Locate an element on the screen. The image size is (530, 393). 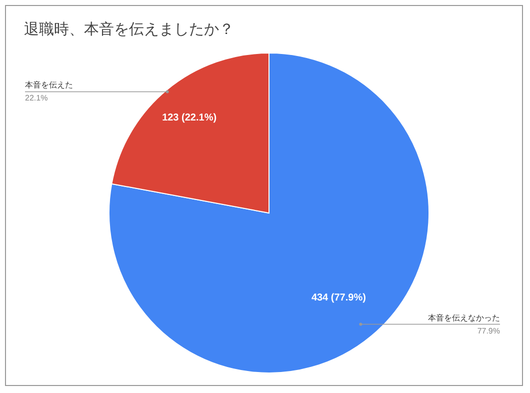
data-label: 123 (22.1%) is located at coordinates (189, 118).